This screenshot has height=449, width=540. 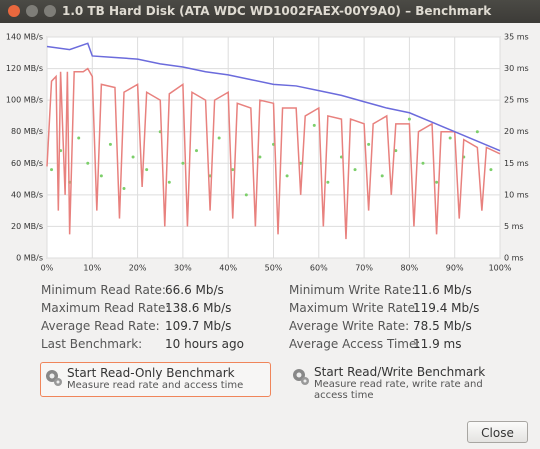 What do you see at coordinates (24, 68) in the screenshot?
I see `y-tick-label: 120 MB/s` at bounding box center [24, 68].